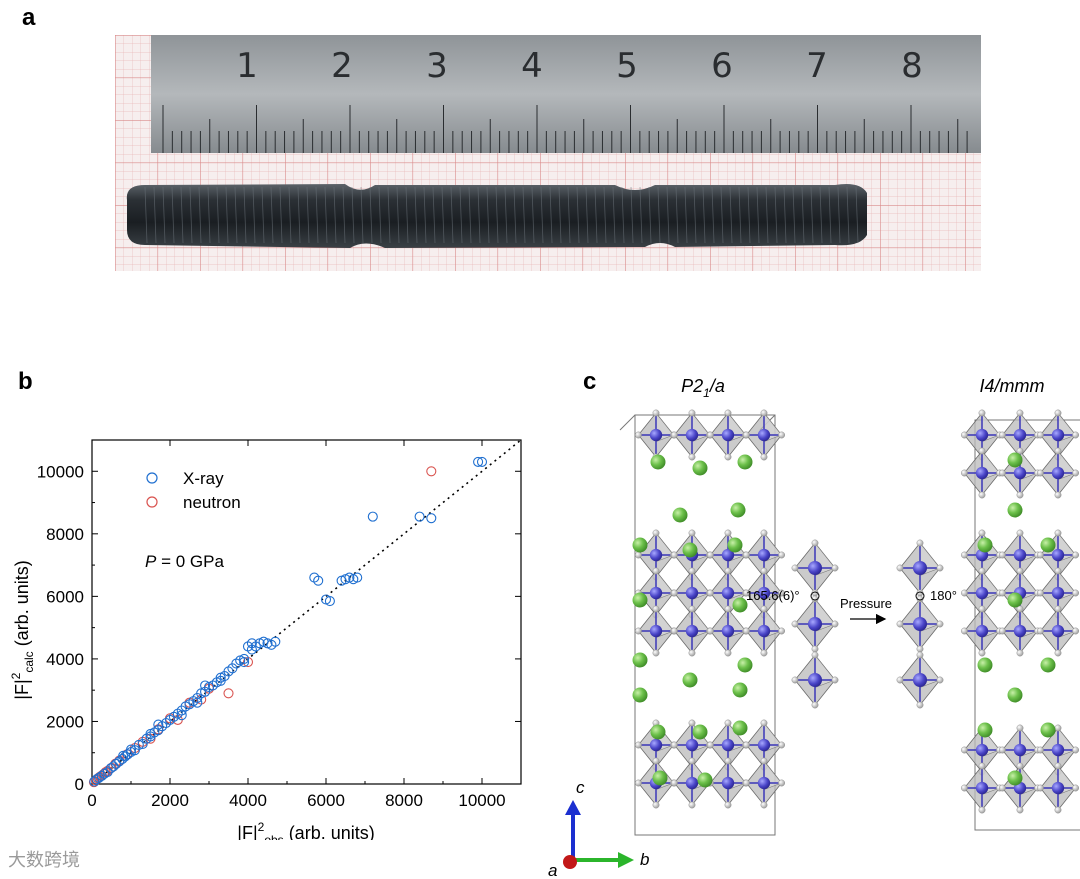  What do you see at coordinates (920, 596) in the screenshot?
I see `angle-marker-right` at bounding box center [920, 596].